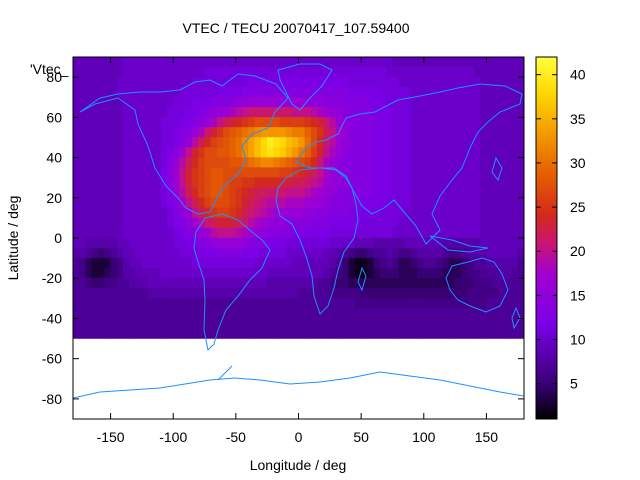  Describe the element at coordinates (54, 158) in the screenshot. I see `tick-label: 40` at that location.